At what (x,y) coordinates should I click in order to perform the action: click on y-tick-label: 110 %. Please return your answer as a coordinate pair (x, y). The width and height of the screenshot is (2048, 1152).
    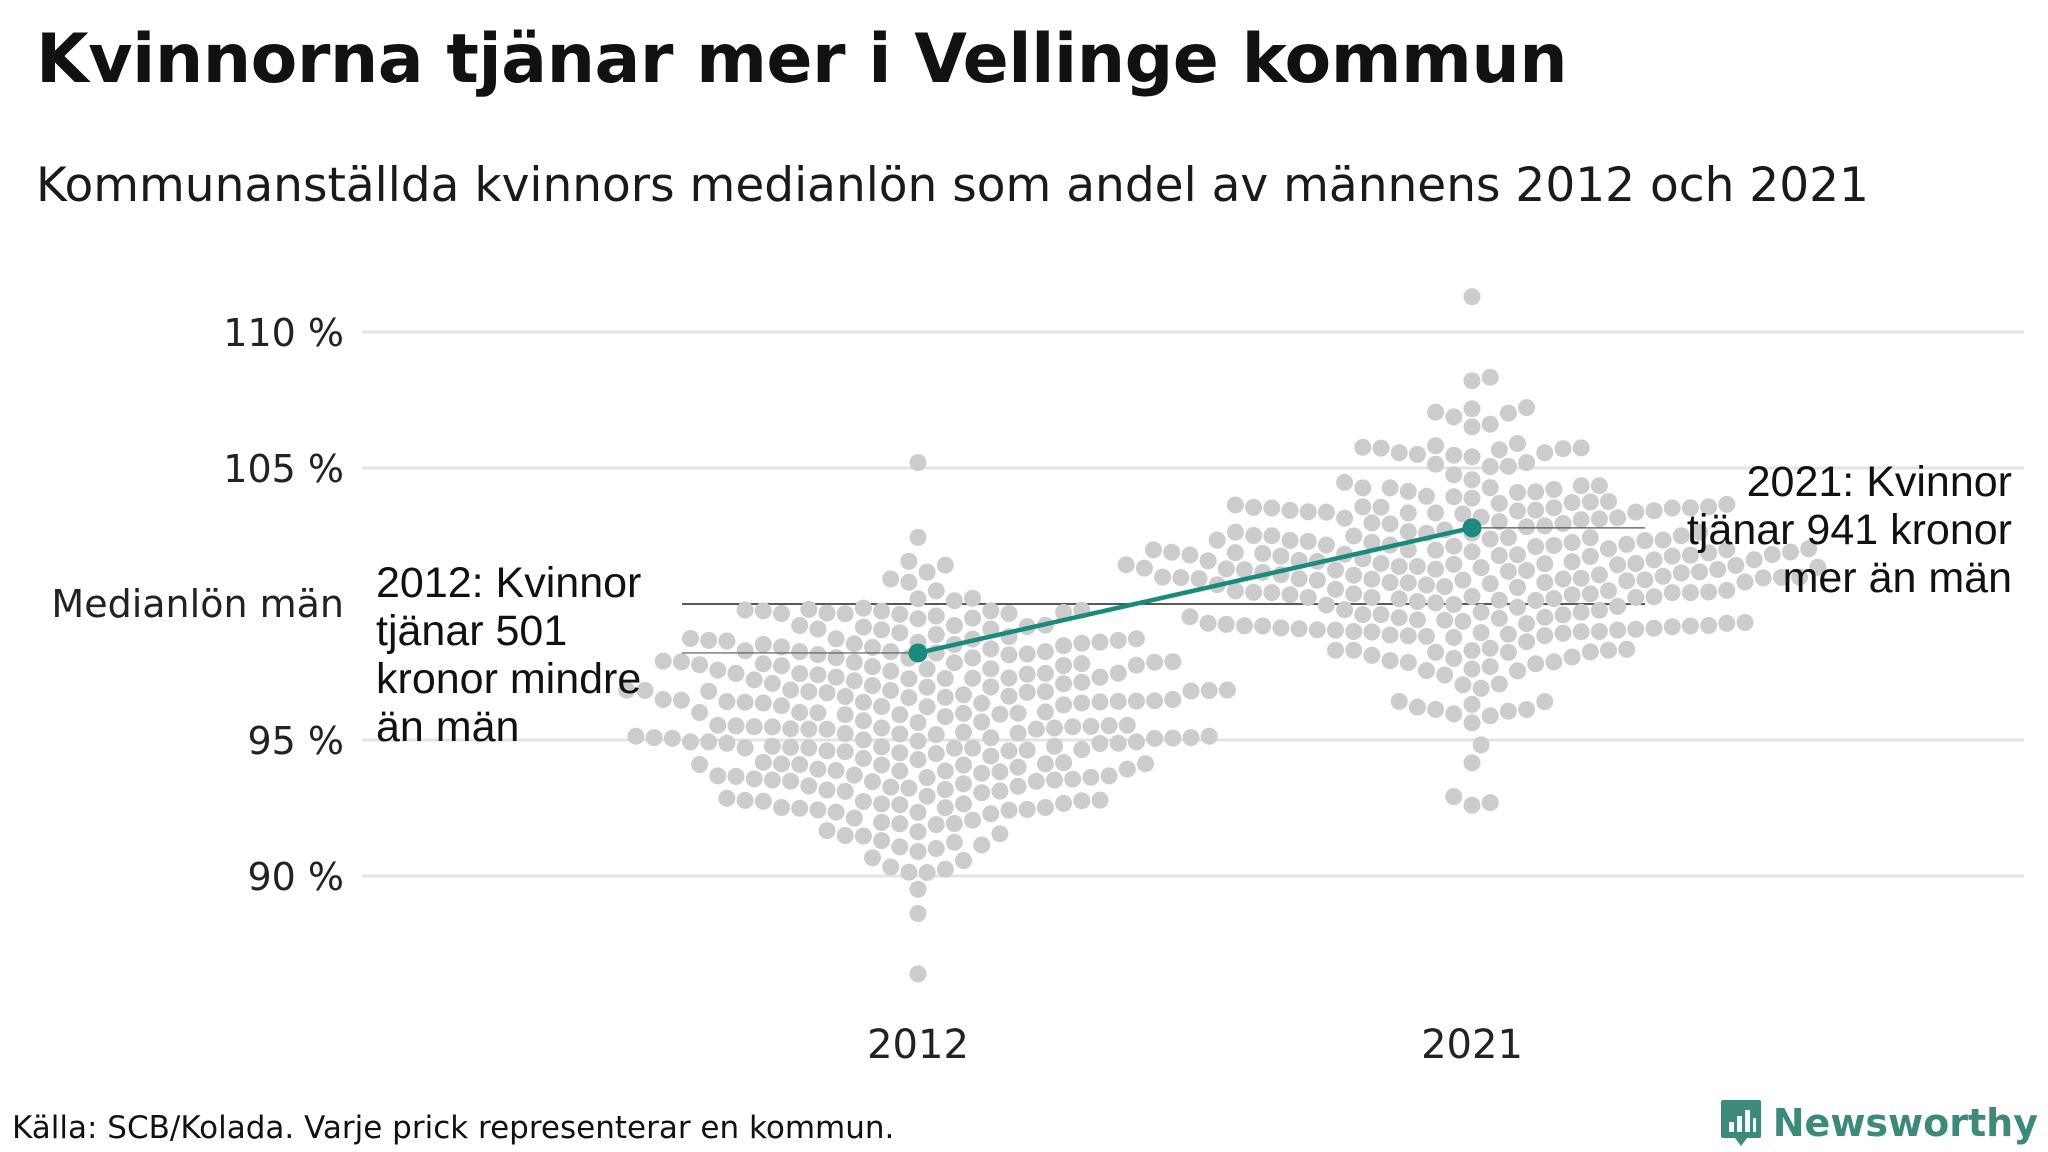
    Looking at the image, I should click on (283, 333).